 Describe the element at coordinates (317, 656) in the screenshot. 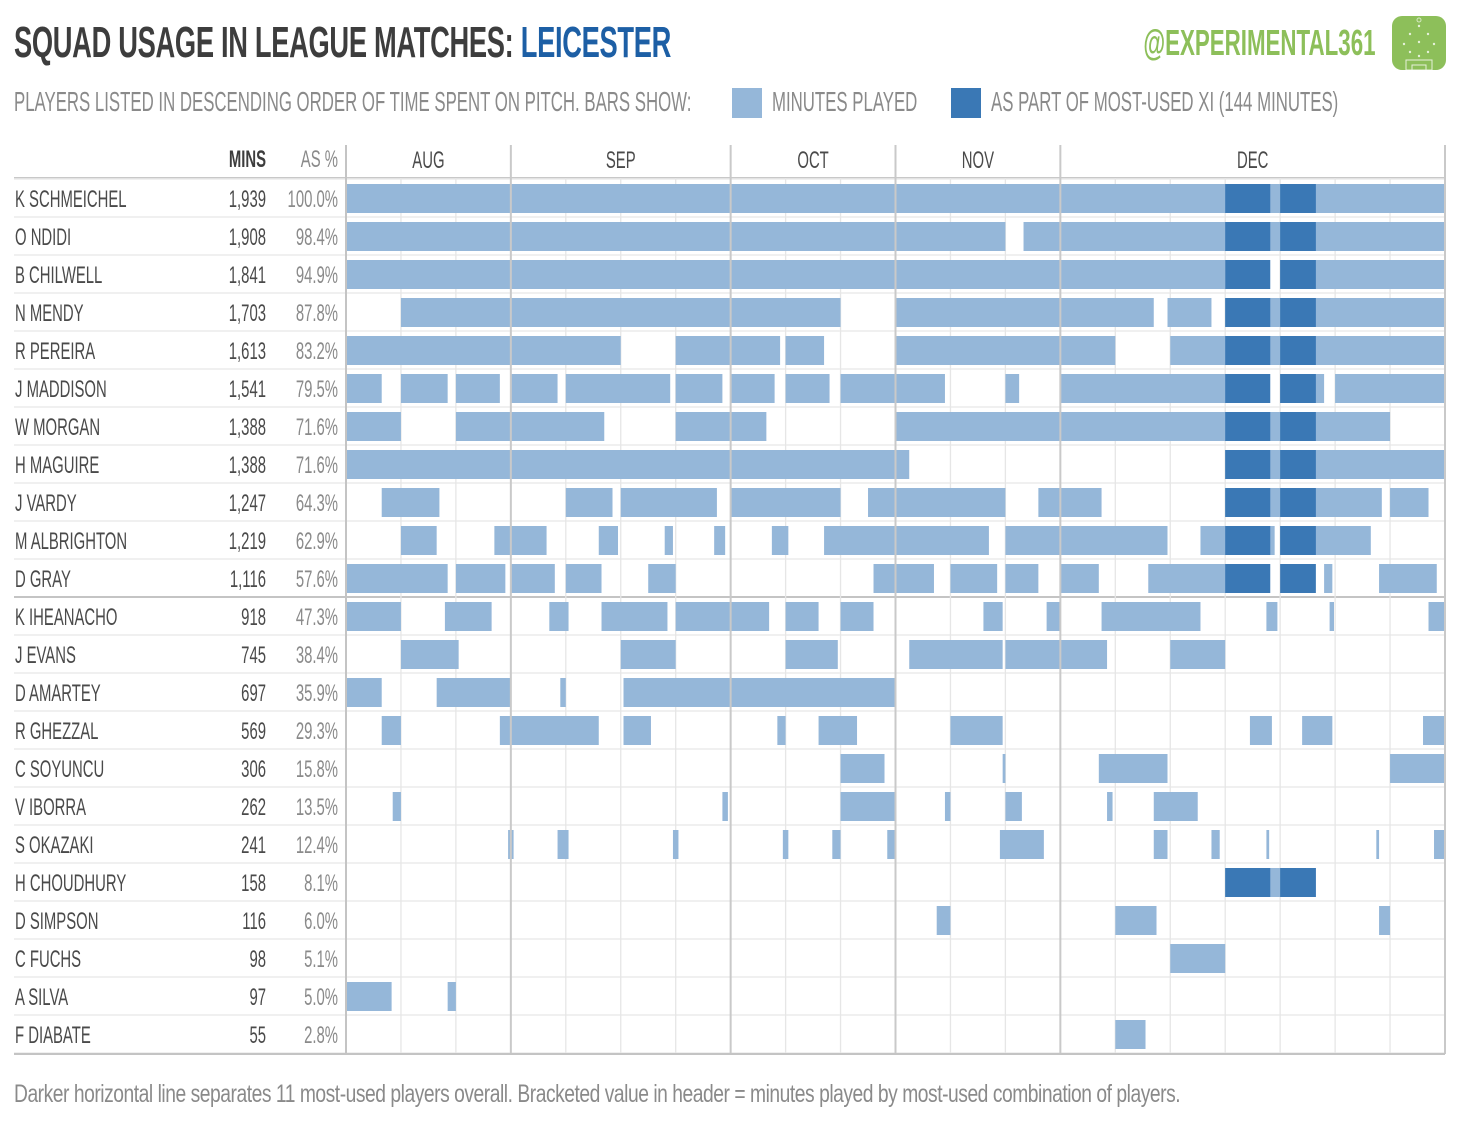

I see `player-percent: 38.4%` at that location.